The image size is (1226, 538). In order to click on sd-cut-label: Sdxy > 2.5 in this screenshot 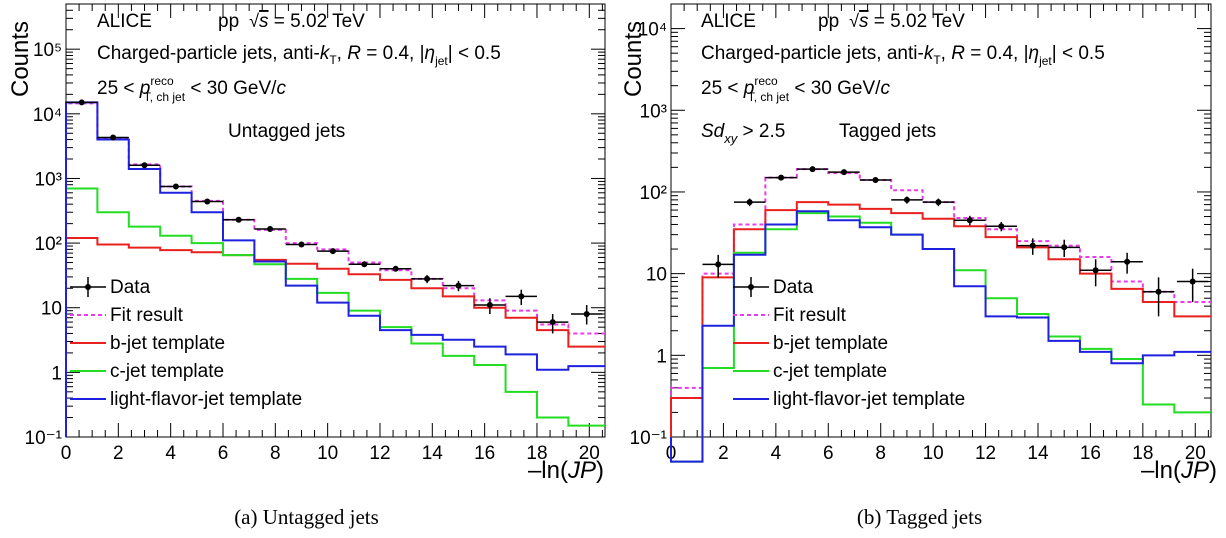, I will do `click(743, 133)`.